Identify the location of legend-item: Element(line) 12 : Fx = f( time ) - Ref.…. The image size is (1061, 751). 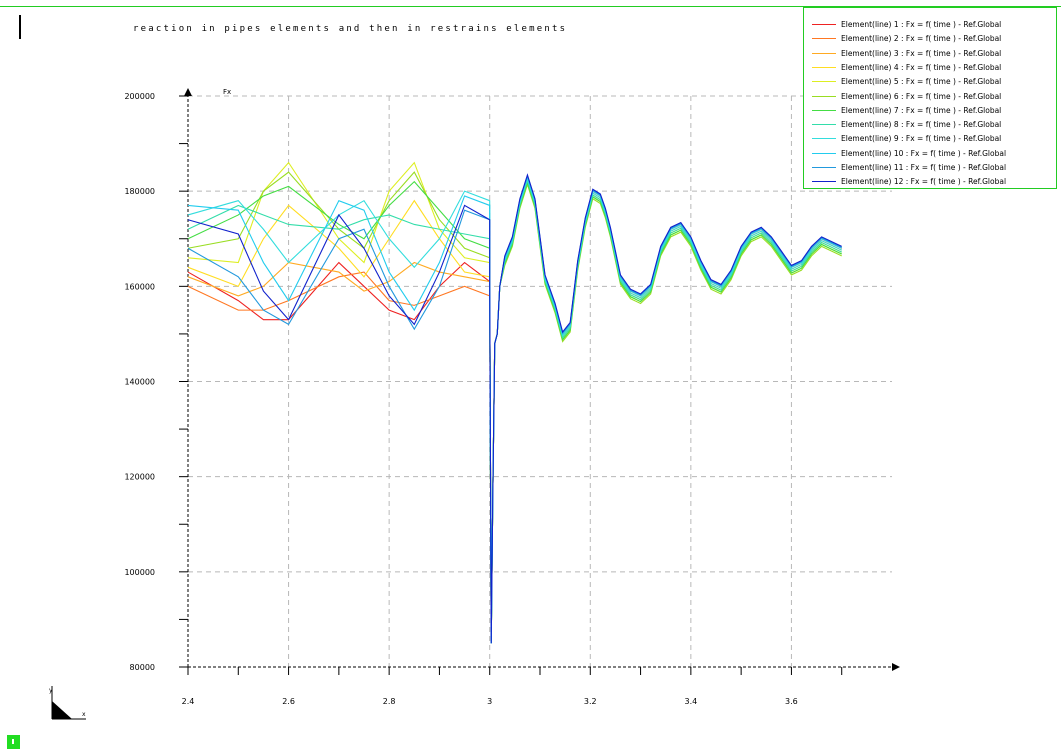
(909, 181).